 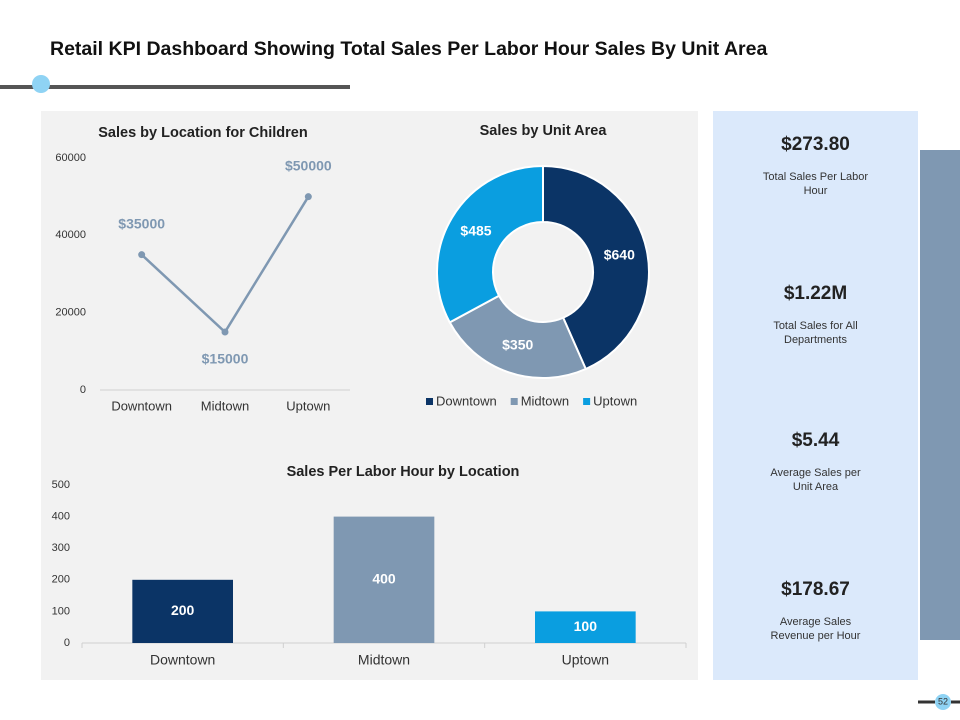 What do you see at coordinates (815, 611) in the screenshot?
I see `kpi-card: $178.67 Average Sales Revenue per Hour` at bounding box center [815, 611].